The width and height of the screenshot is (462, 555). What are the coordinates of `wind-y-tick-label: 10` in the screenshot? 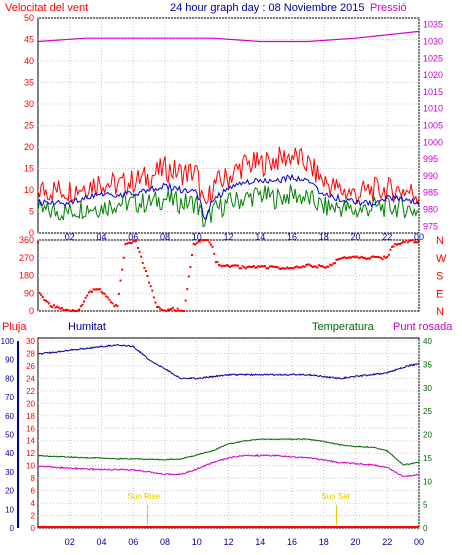 It's located at (29, 190).